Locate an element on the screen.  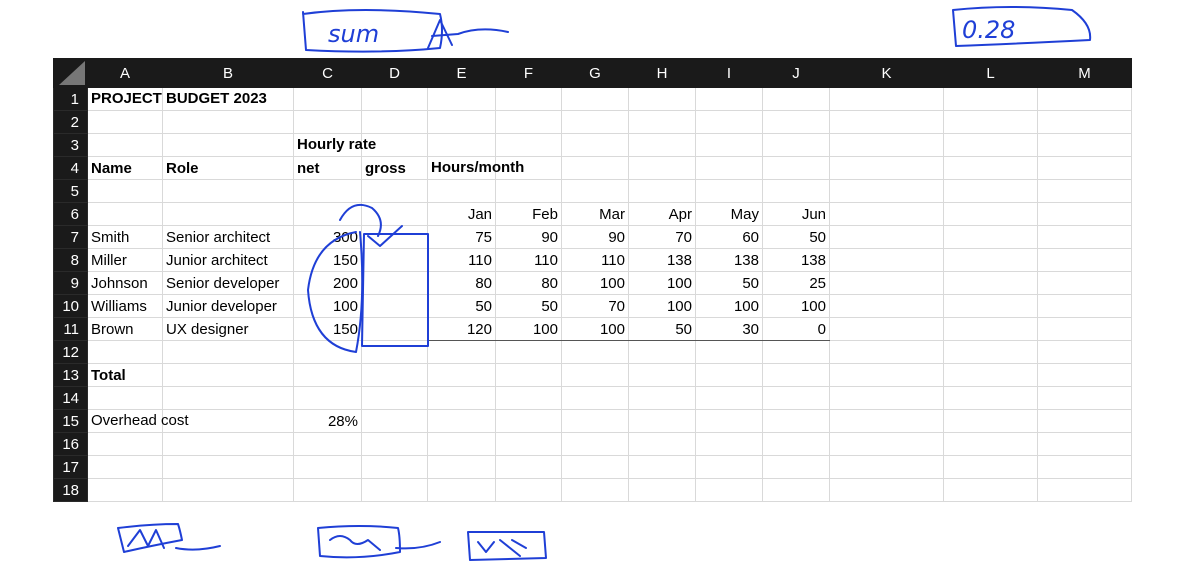
hours-apr: 138 is located at coordinates (662, 260).